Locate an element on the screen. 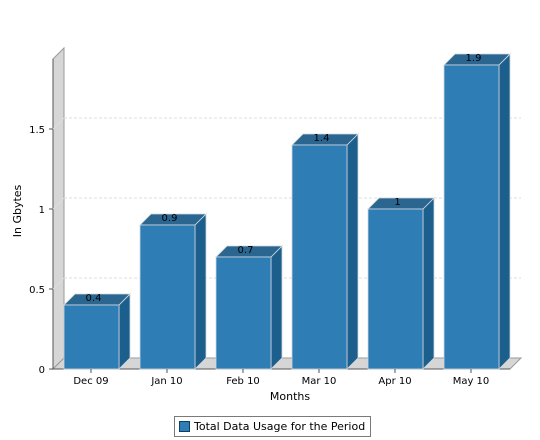 Image resolution: width=540 pixels, height=440 pixels. bar: 1.9 is located at coordinates (477, 211).